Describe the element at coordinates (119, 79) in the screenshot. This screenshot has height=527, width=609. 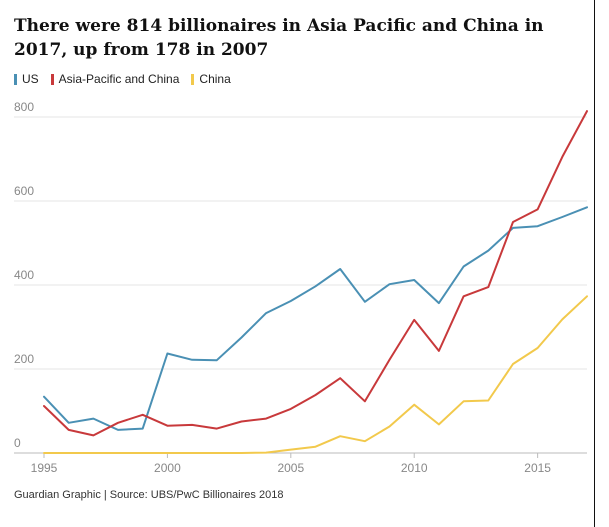
I see `legend-label-asia-pacific: Asia-Pacific and China` at that location.